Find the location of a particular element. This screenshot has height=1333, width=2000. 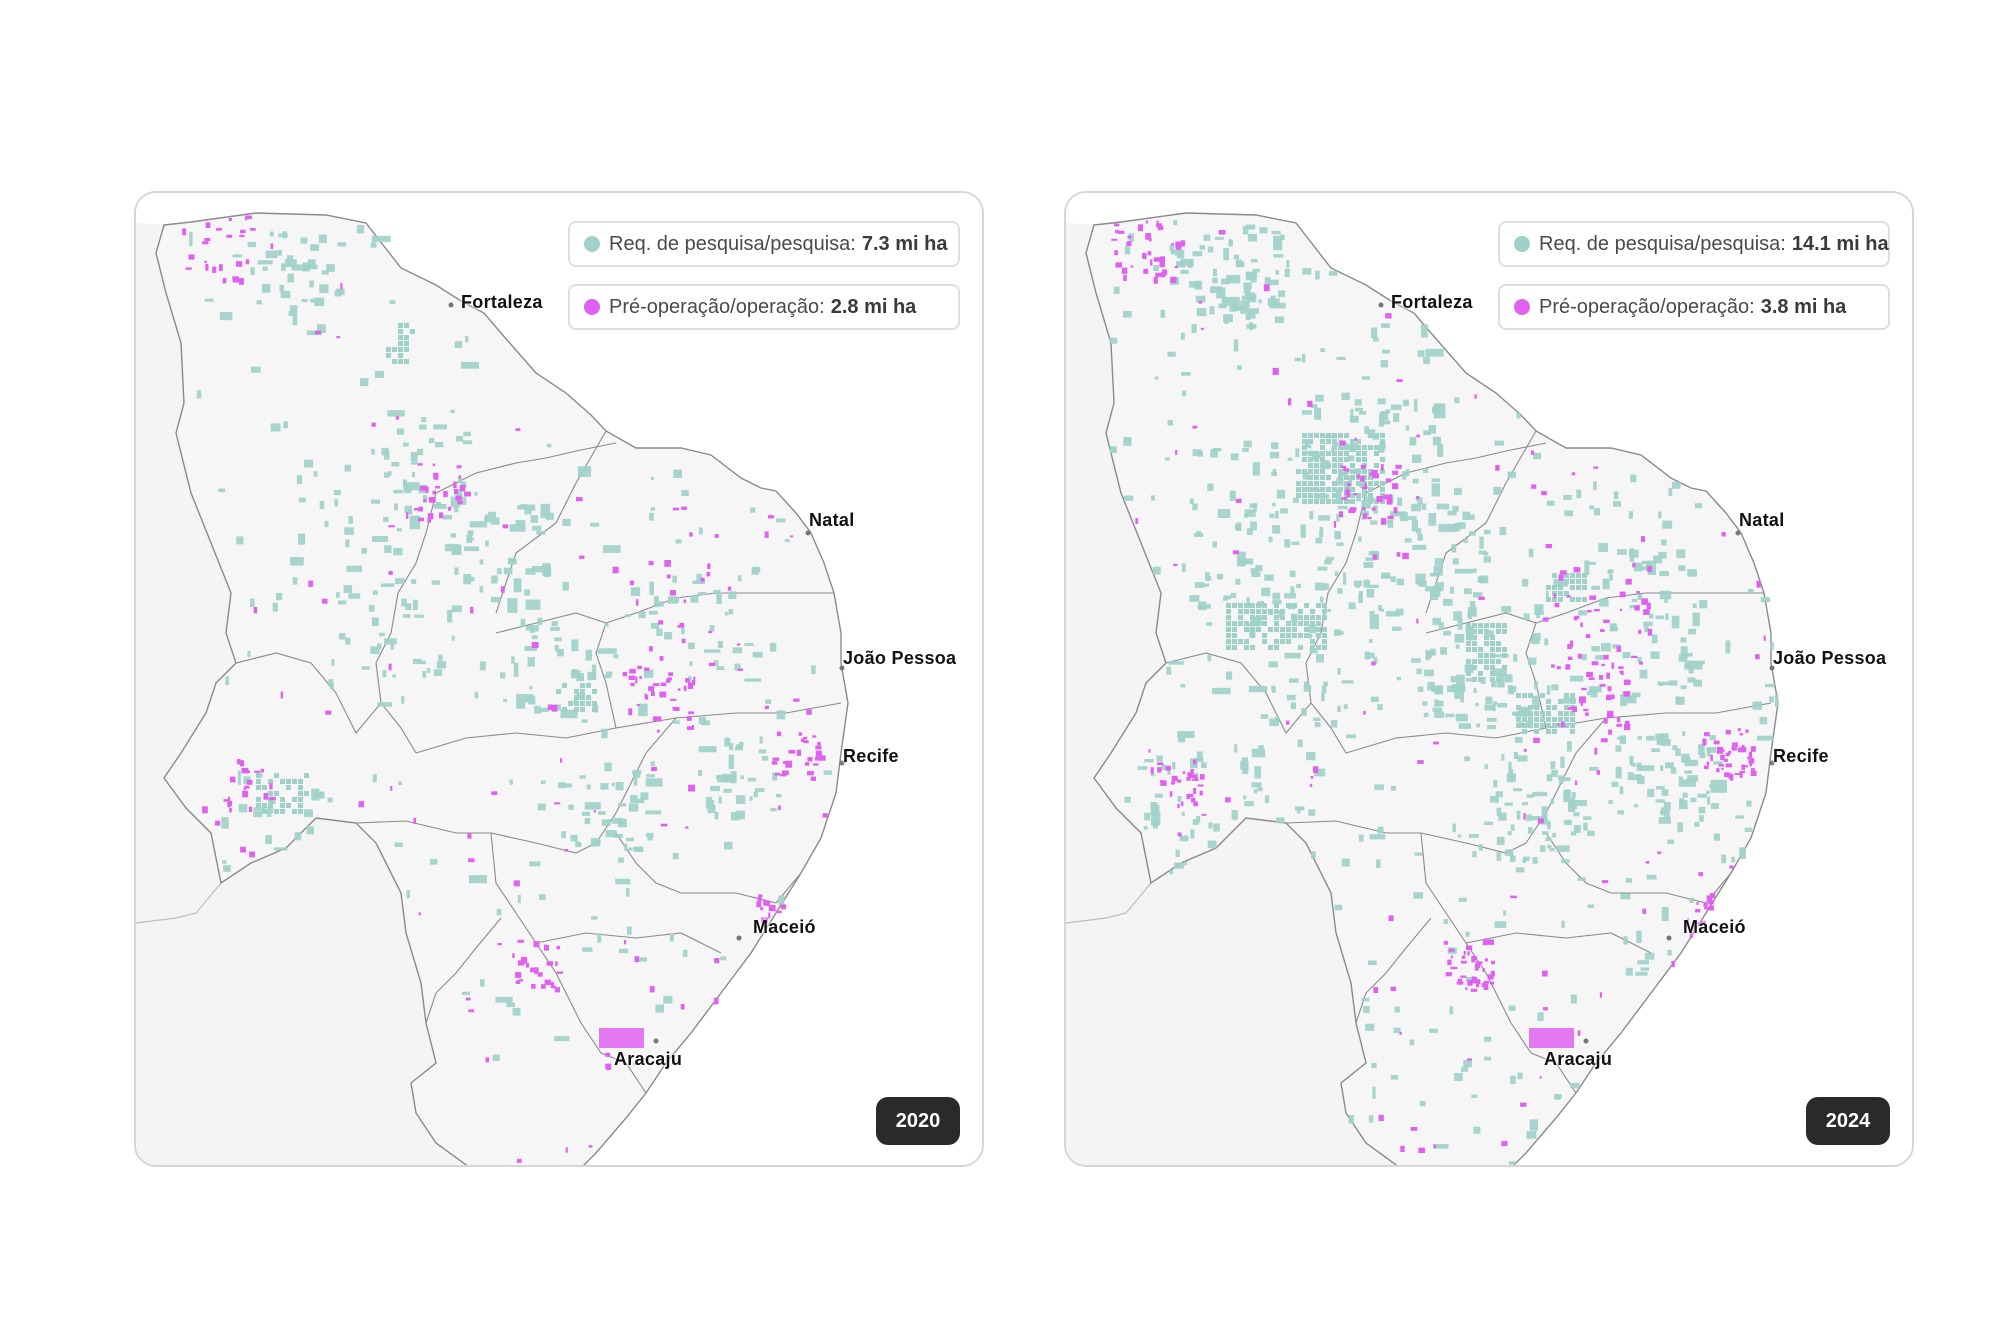

neighbor-region is located at coordinates (1116, 573).